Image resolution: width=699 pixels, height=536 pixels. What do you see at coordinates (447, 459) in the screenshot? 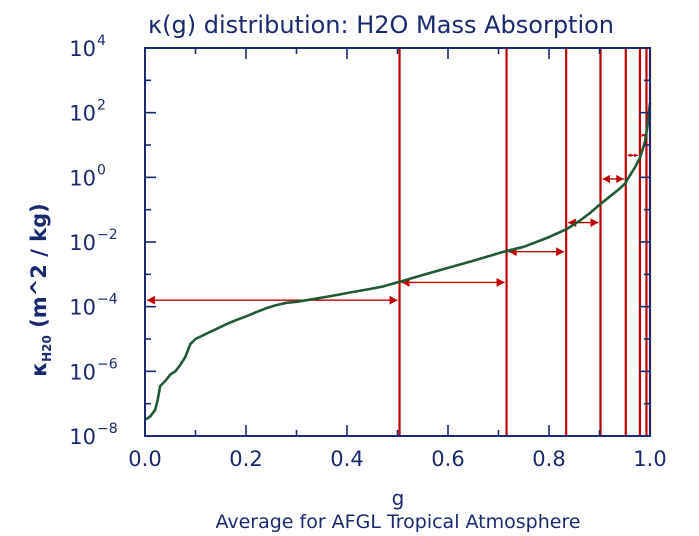
I see `x-tick-label: 0.6` at bounding box center [447, 459].